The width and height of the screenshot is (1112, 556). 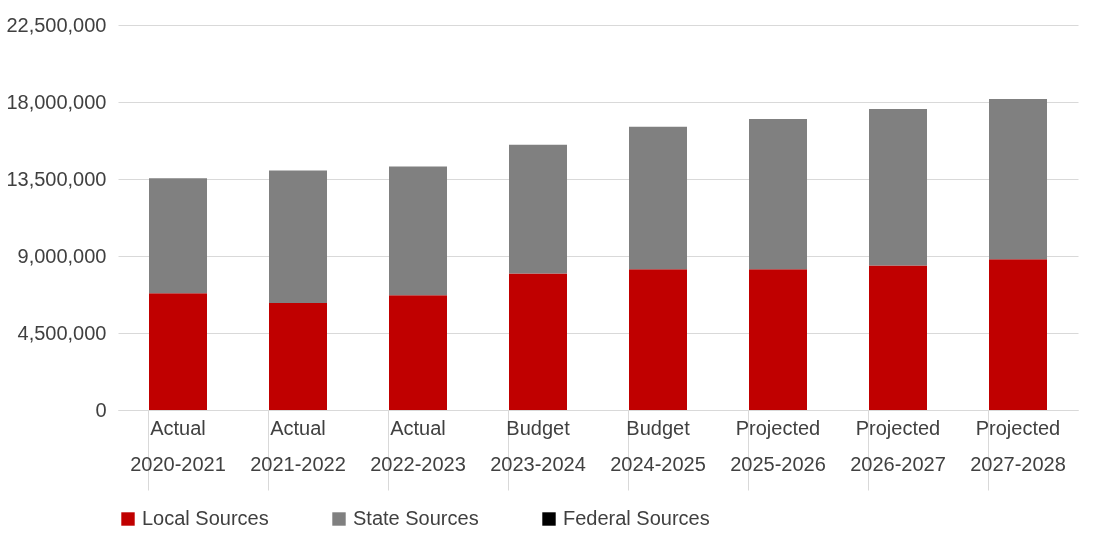 I want to click on legend-label: State Sources, so click(x=416, y=518).